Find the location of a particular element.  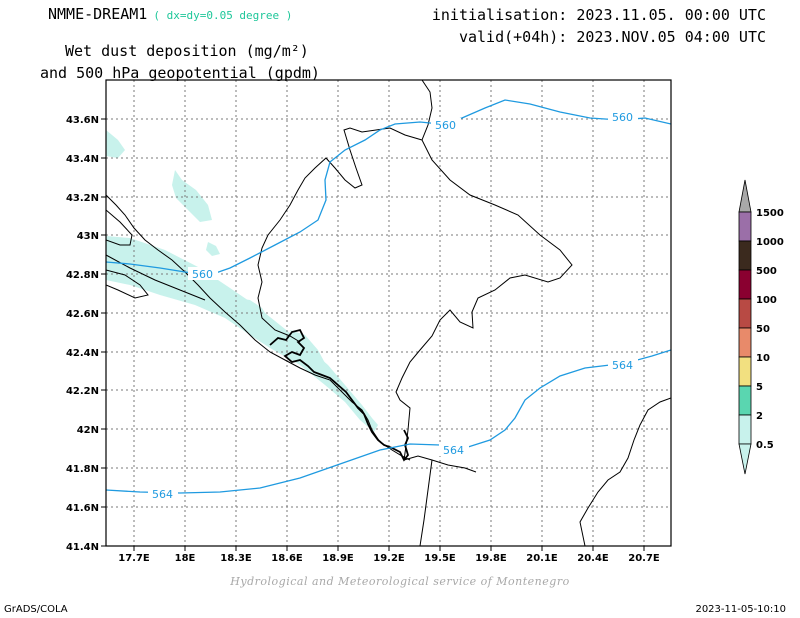

lon-tick-label: 18E is located at coordinates (185, 558).